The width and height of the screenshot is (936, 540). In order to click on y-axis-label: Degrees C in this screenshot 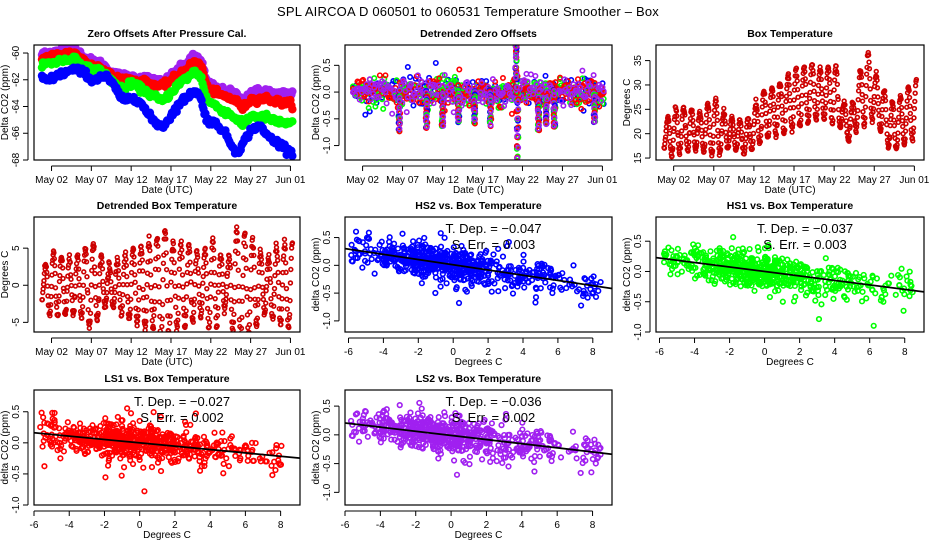, I will do `click(5, 275)`.